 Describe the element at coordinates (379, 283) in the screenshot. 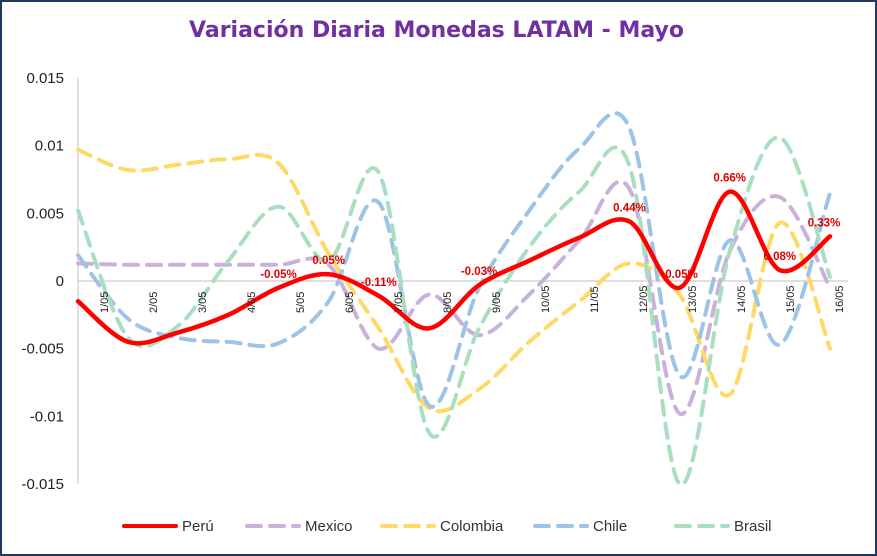

I see `data-label: -0.11%` at that location.